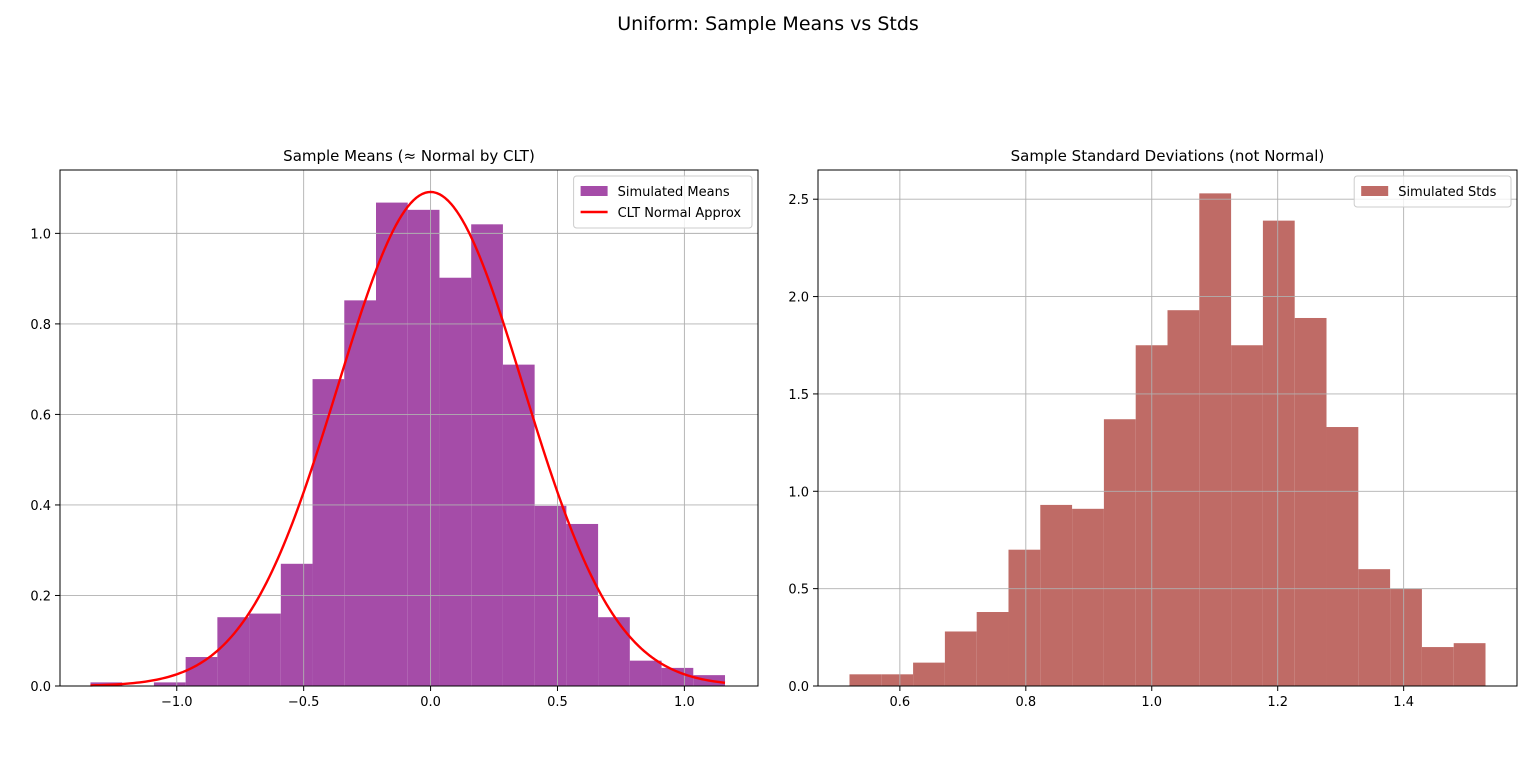  What do you see at coordinates (1277, 702) in the screenshot?
I see `stds-x-tick-label: 1.2` at bounding box center [1277, 702].